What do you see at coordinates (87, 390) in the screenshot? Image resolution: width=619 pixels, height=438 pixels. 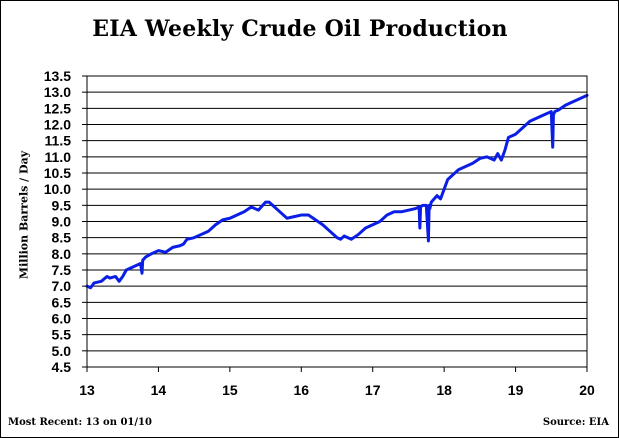 I see `x-tick-label: 13` at bounding box center [87, 390].